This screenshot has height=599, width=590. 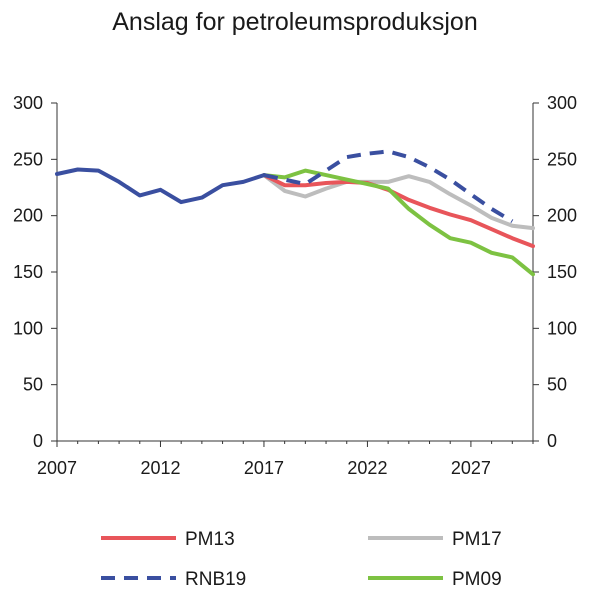 I want to click on y-tick-label-left: 300, so click(x=28, y=103).